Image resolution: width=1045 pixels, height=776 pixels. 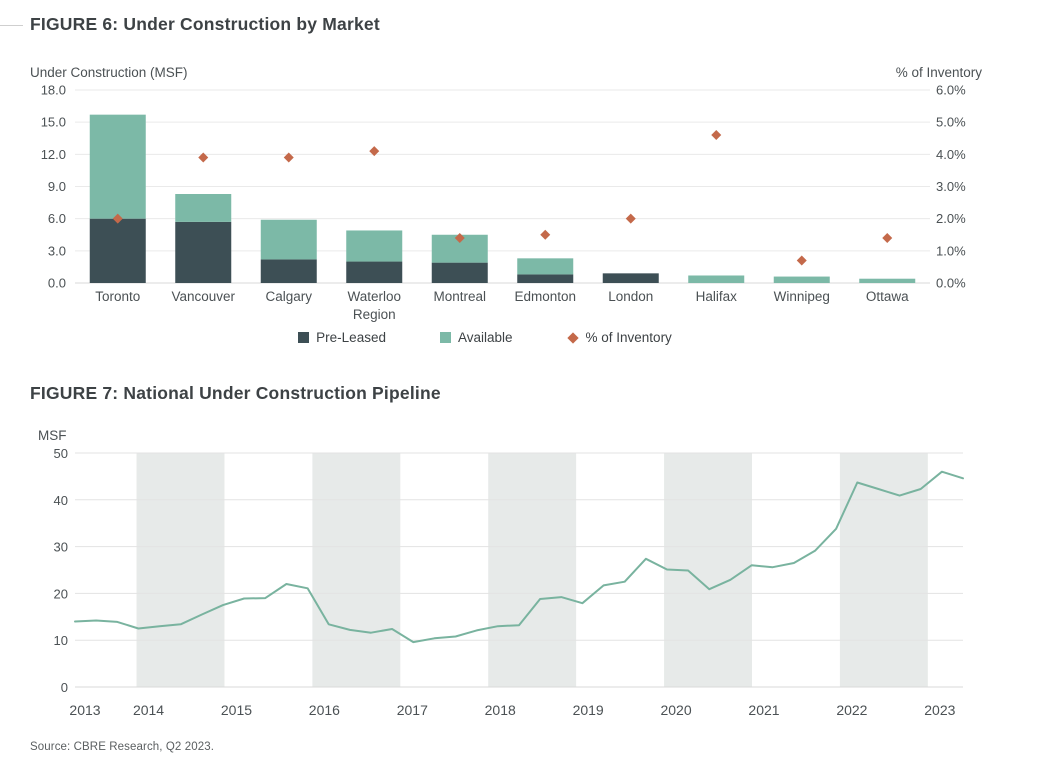 What do you see at coordinates (324, 710) in the screenshot?
I see `fig7-year-label: 2016` at bounding box center [324, 710].